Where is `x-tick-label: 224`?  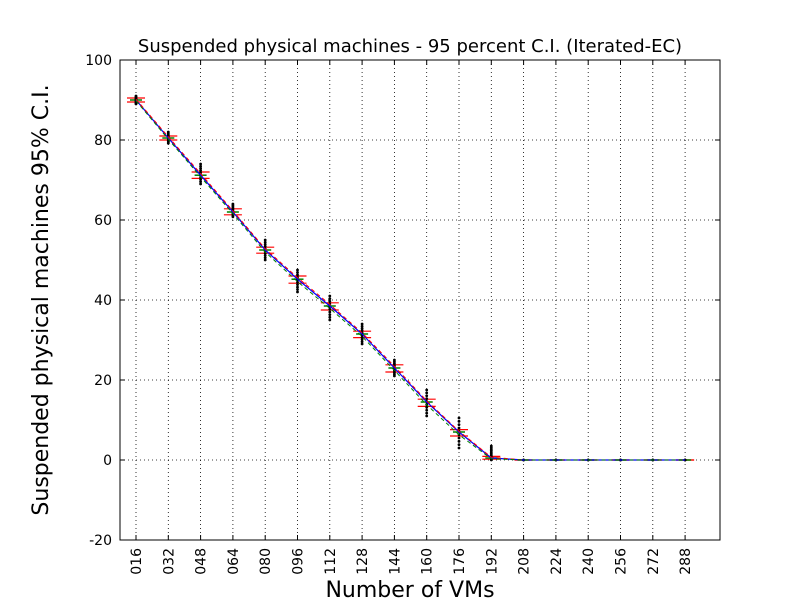
x-tick-label: 224 is located at coordinates (557, 561).